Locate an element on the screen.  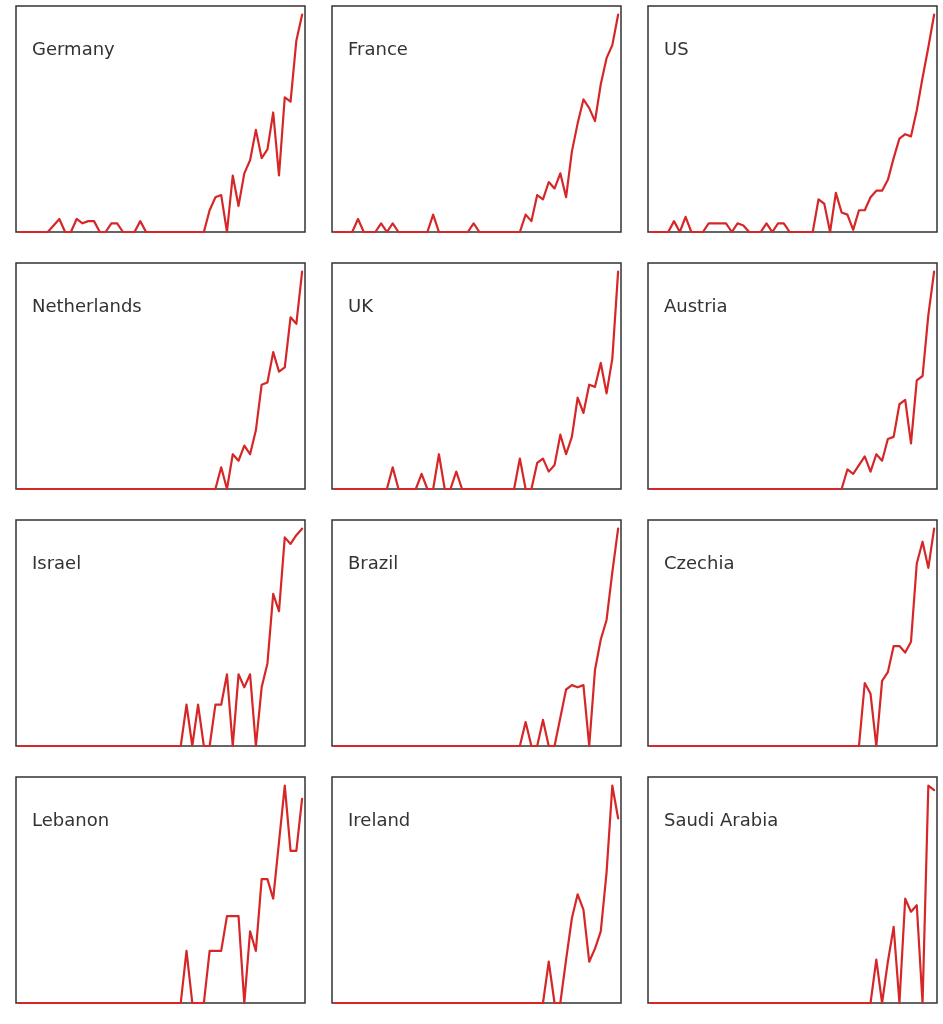
text: Brazil is located at coordinates (373, 562).